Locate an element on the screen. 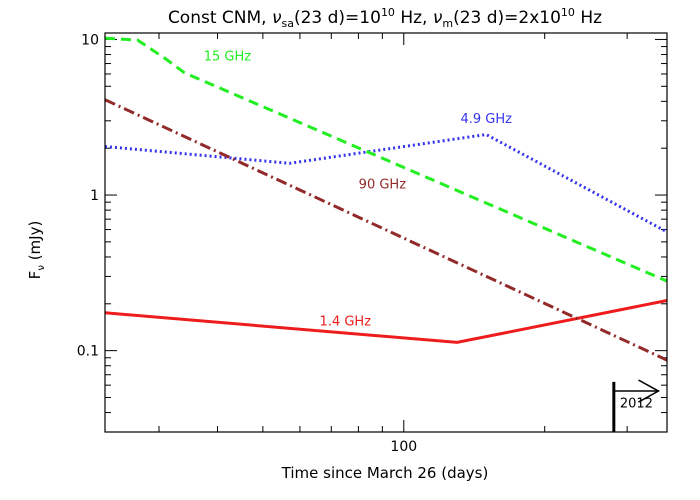 The image size is (700, 500). y-tick-label: 0.1 is located at coordinates (88, 352).